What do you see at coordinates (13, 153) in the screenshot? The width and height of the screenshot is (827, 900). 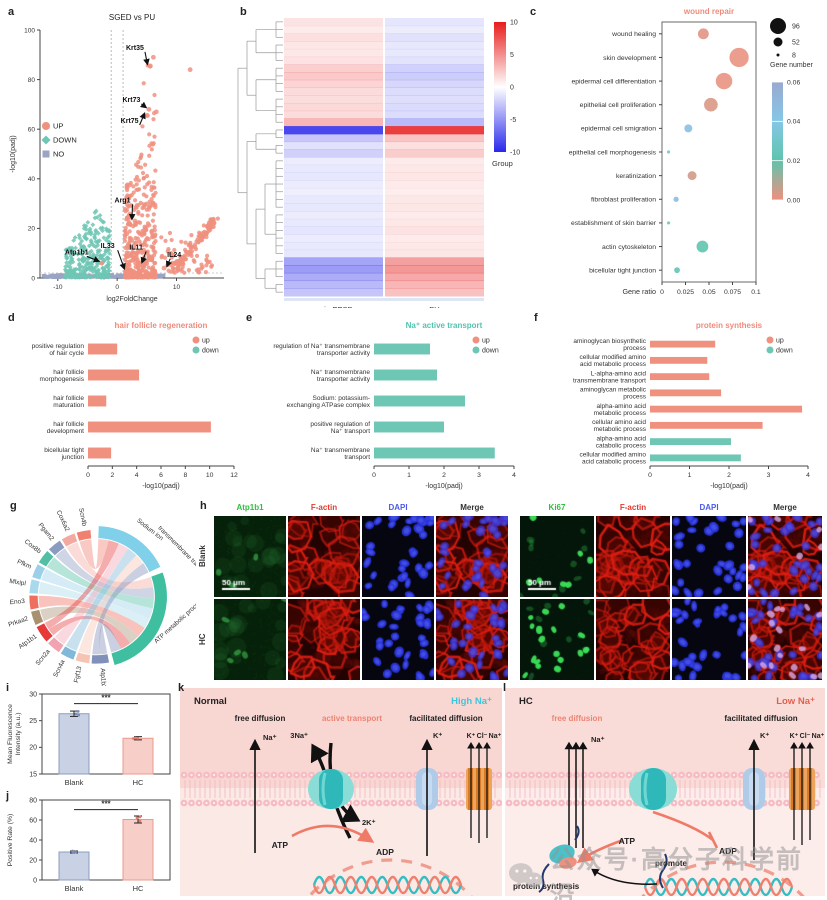 I see `figure-element: -log10(padj)` at bounding box center [13, 153].